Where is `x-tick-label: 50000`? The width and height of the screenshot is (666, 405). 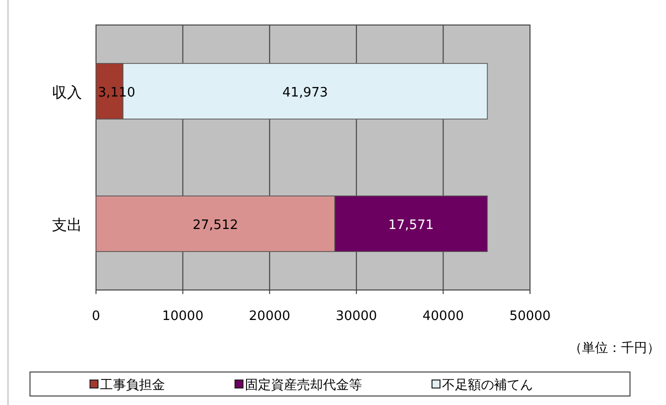
x-tick-label: 50000 is located at coordinates (530, 316).